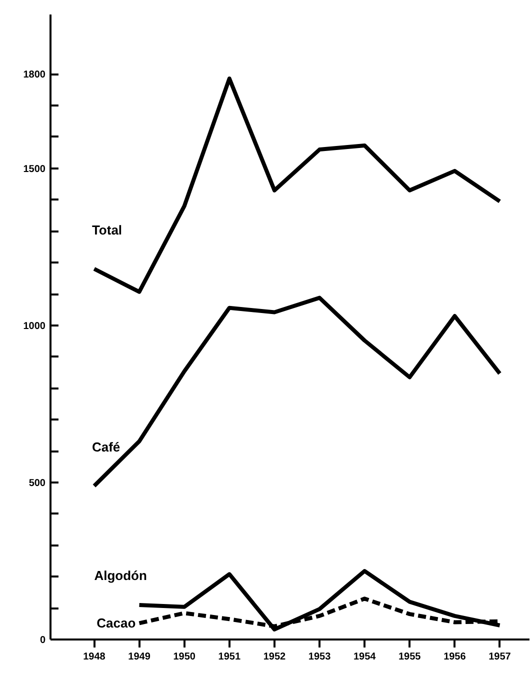 The height and width of the screenshot is (673, 531). I want to click on x-tick-label: 1957, so click(500, 657).